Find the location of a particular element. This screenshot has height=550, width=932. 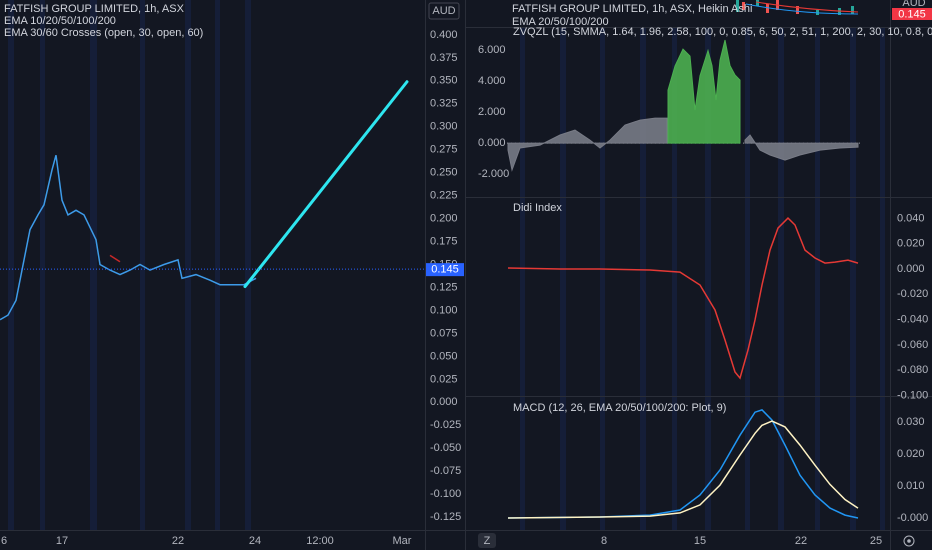

x-tick-label: Mar is located at coordinates (402, 541).